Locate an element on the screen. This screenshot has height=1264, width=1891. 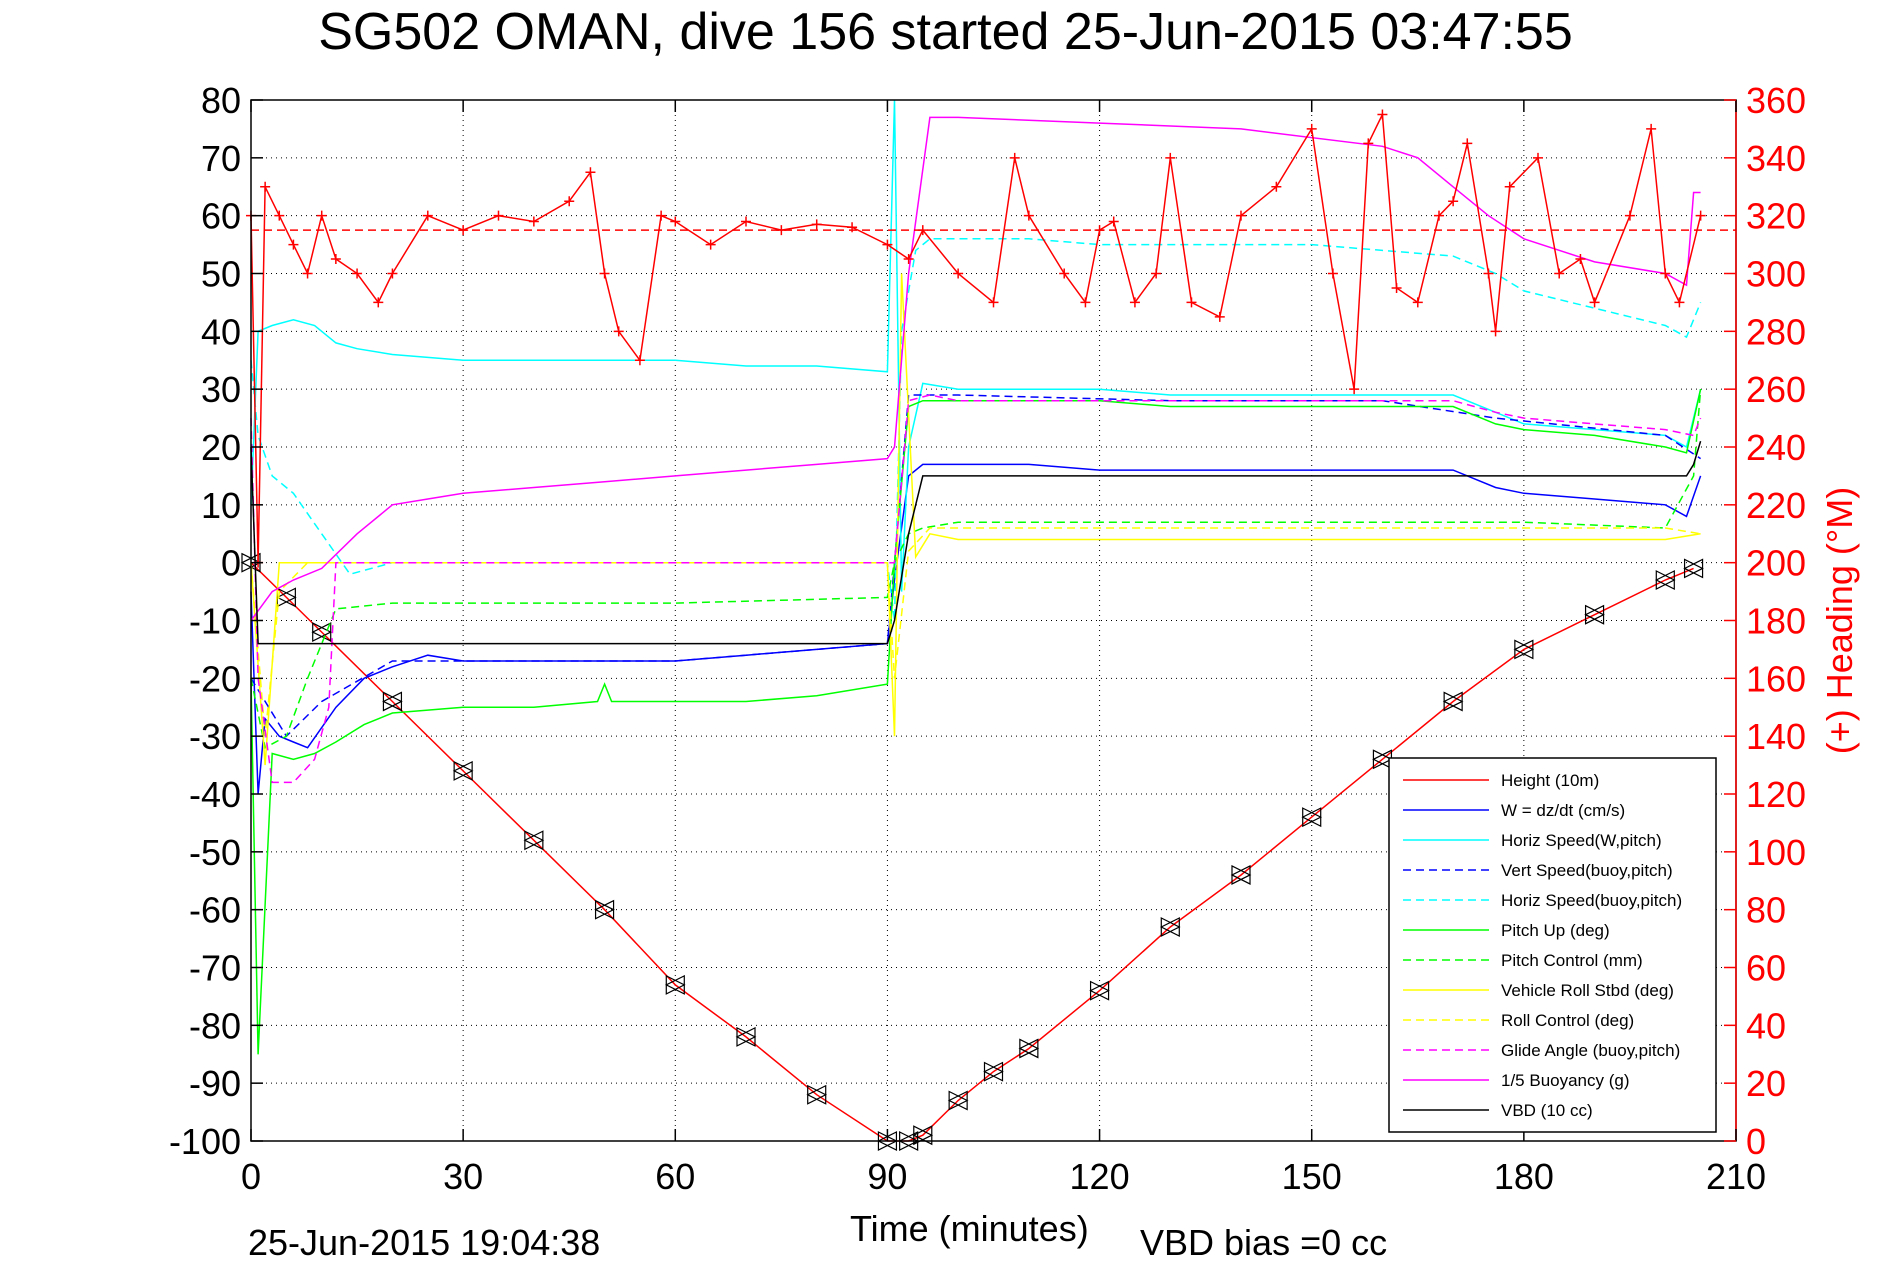
right-tick-label: 220 is located at coordinates (1776, 505).